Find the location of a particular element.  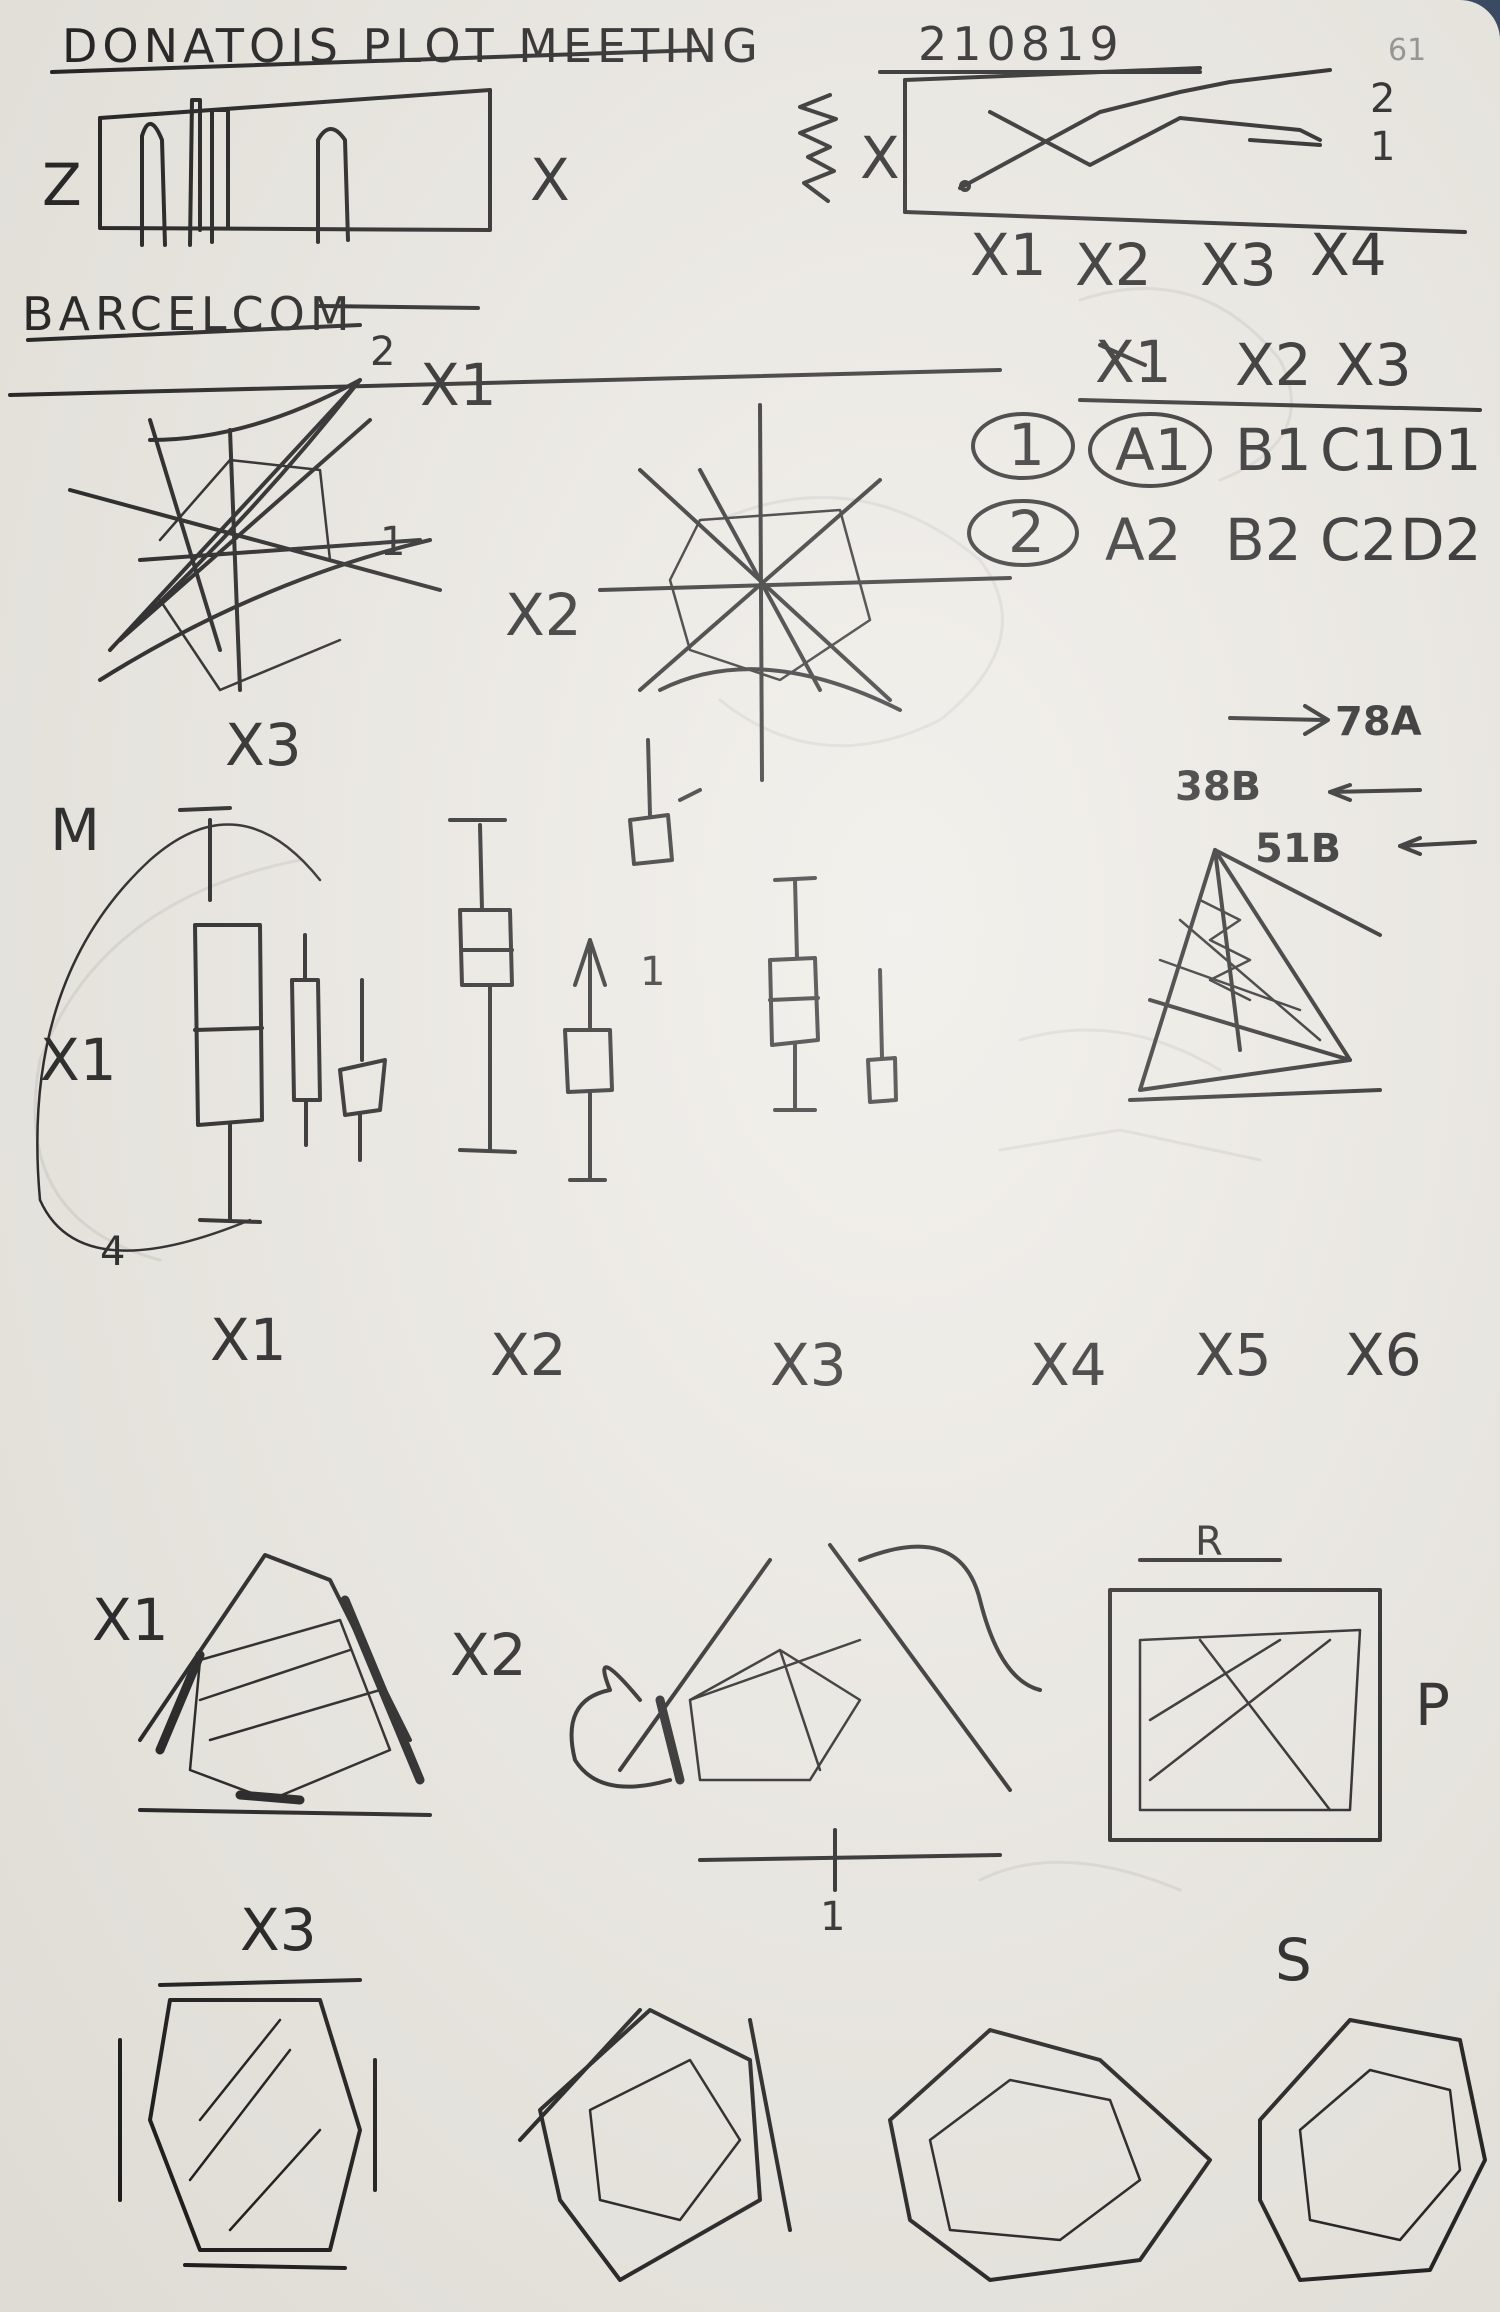

row-2-cell-b: B2 is located at coordinates (1263, 540).